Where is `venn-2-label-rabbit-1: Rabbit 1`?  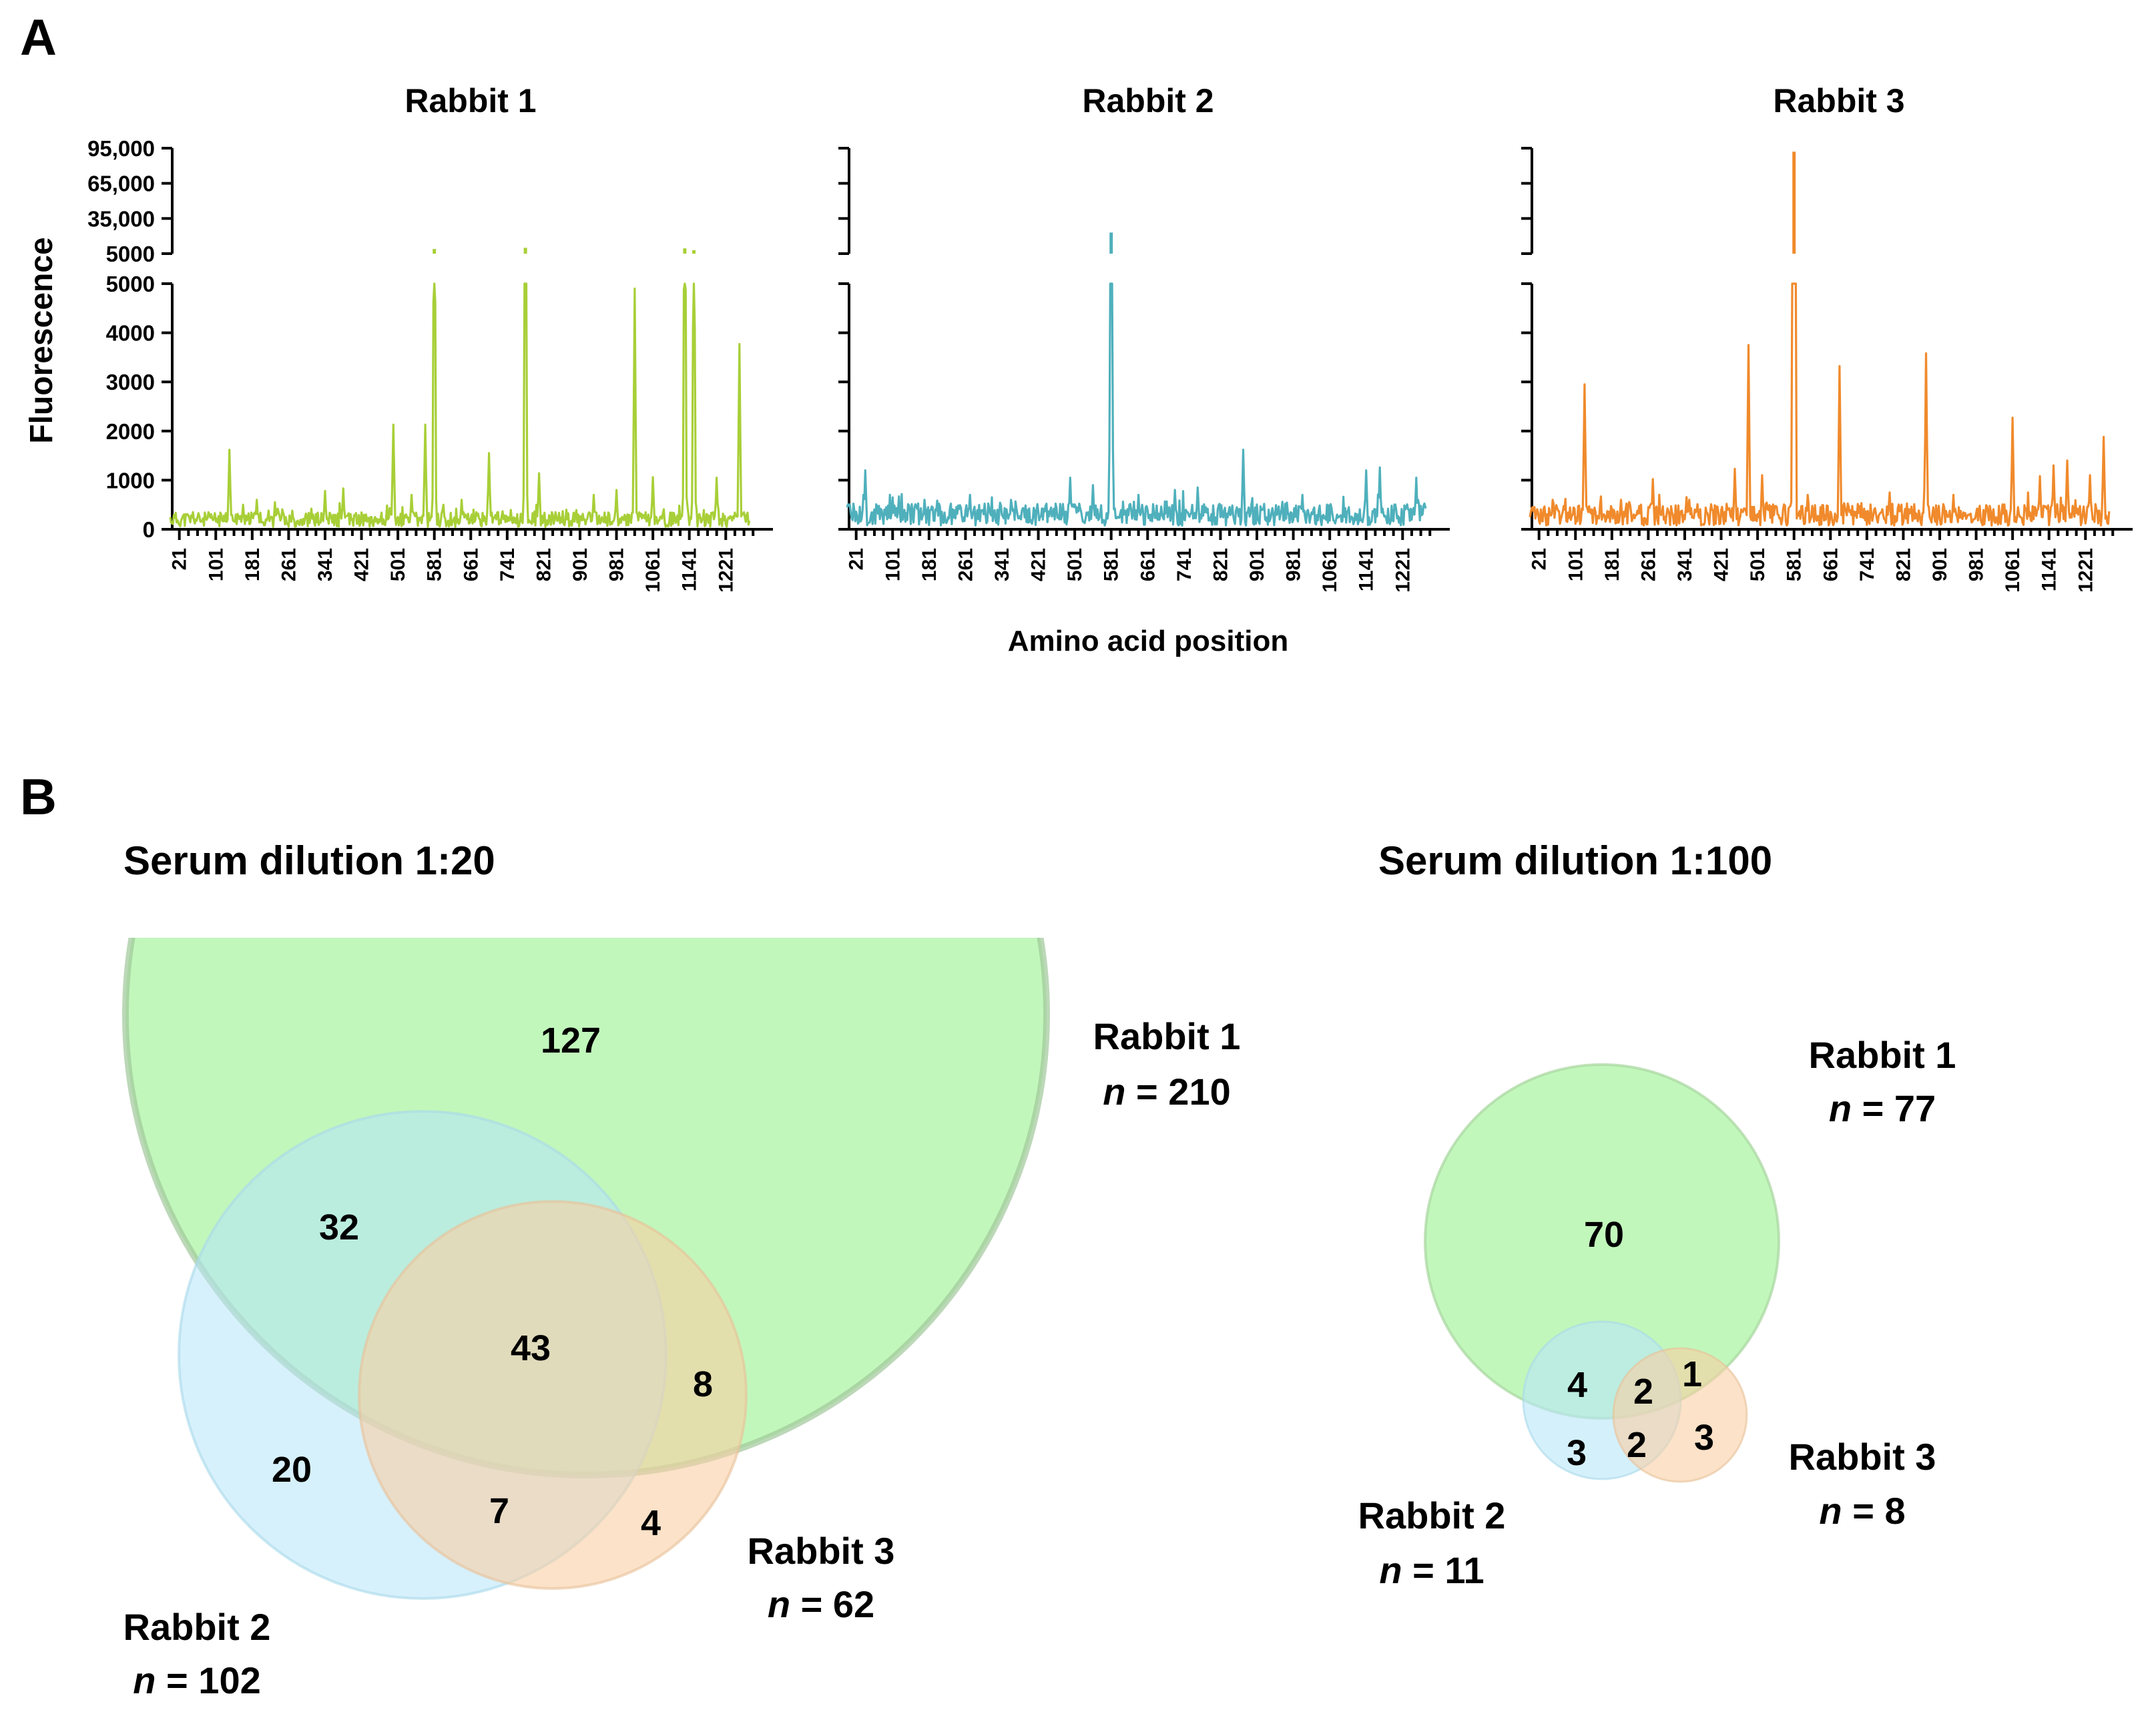
venn-2-label-rabbit-1: Rabbit 1 is located at coordinates (1882, 1055).